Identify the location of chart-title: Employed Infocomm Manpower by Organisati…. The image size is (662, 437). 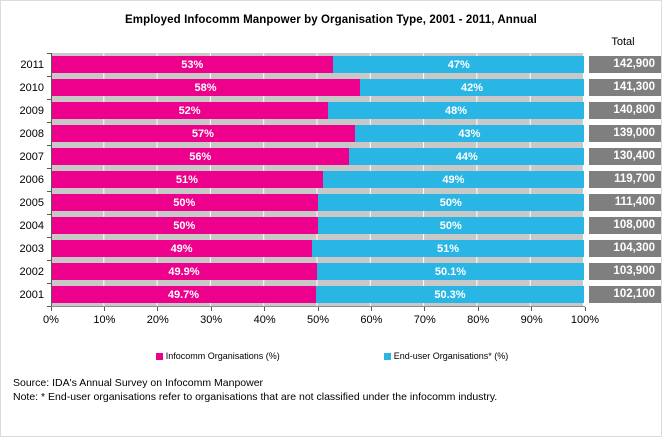
(331, 20).